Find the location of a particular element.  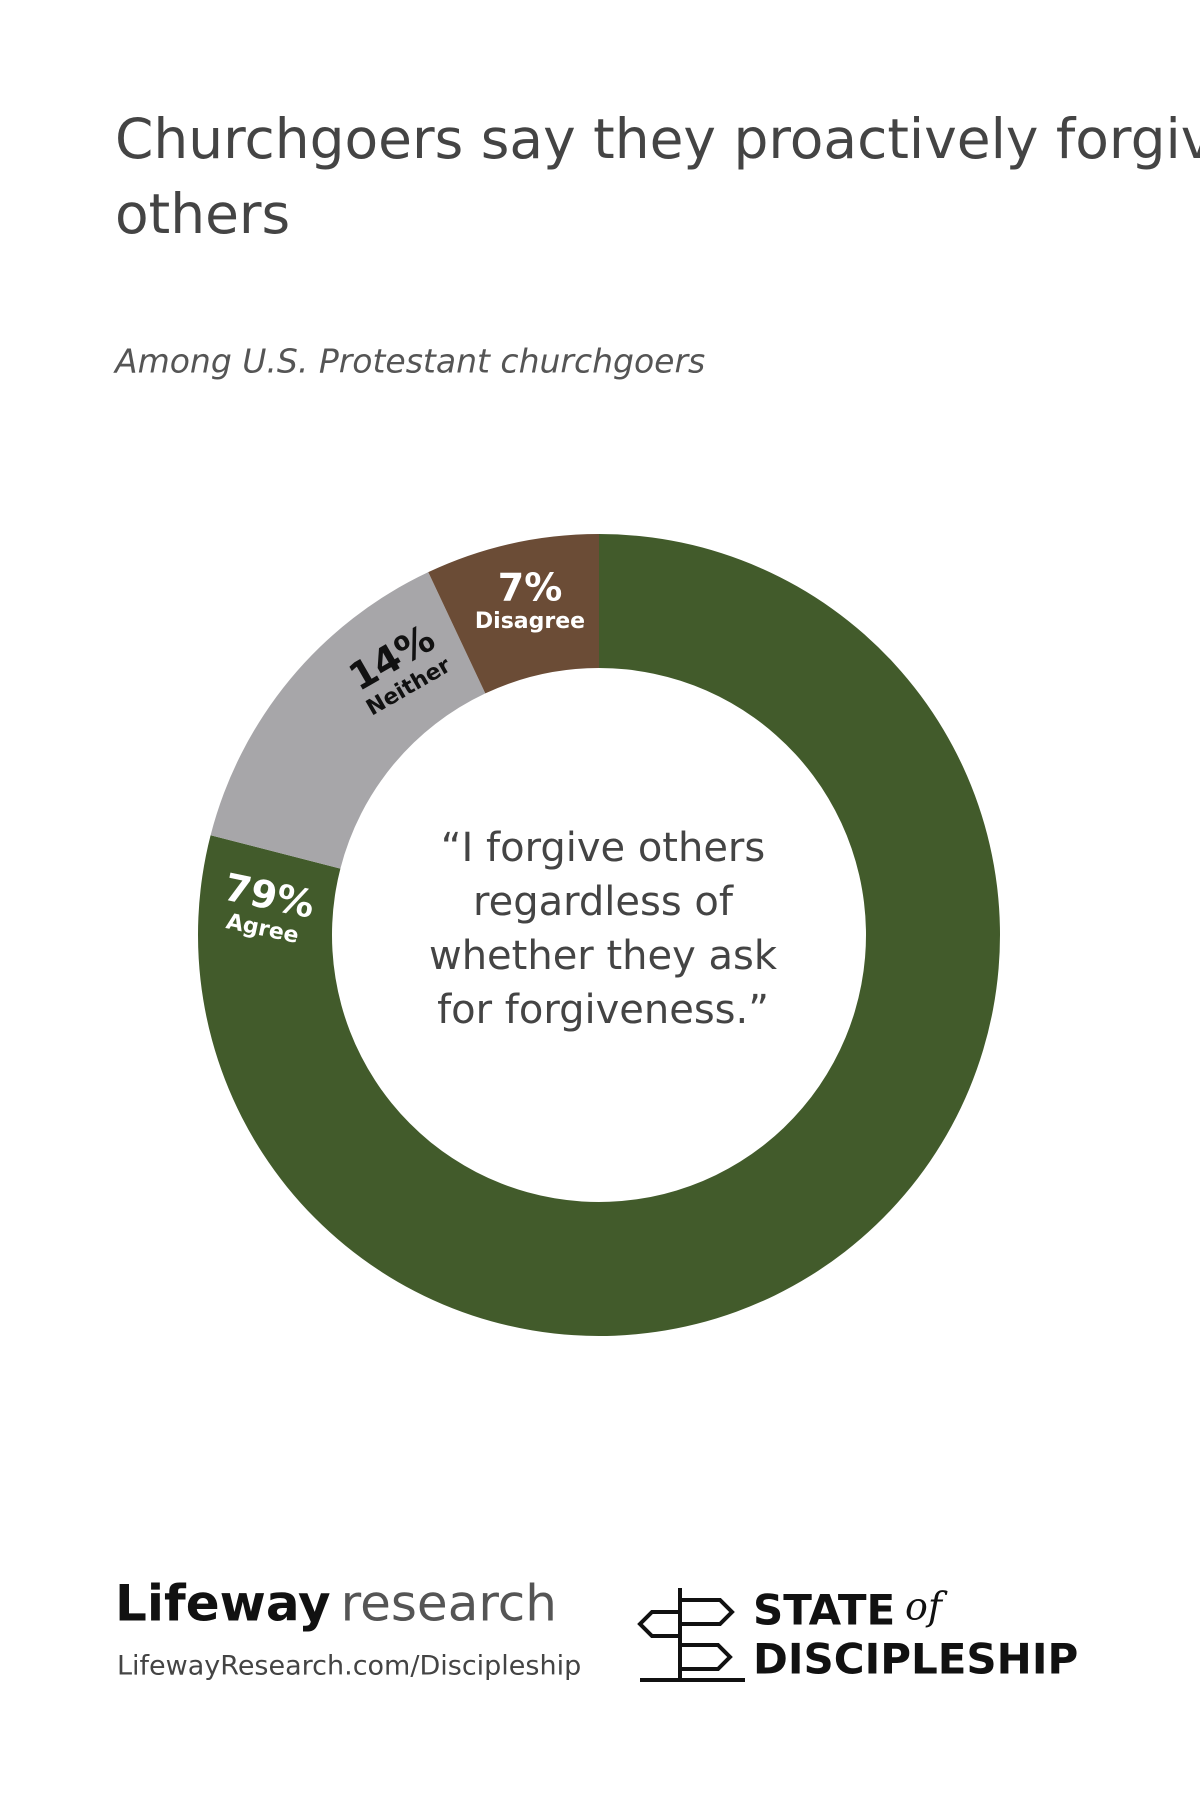

value-label: 7% is located at coordinates (530, 588).